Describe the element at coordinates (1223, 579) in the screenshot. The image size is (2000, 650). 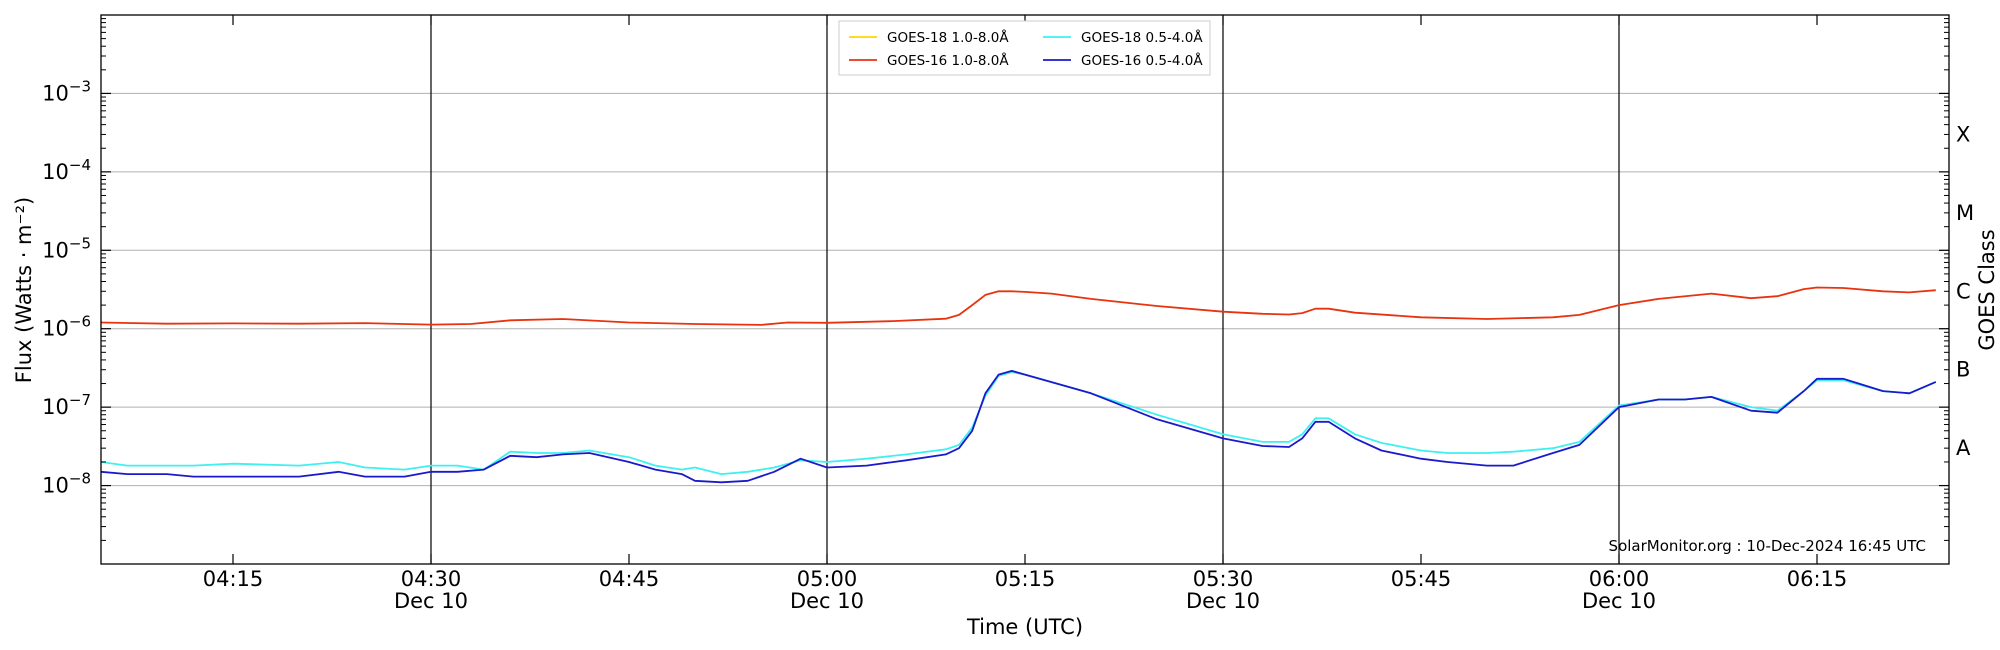
I see `x-tick-label: 05:30` at that location.